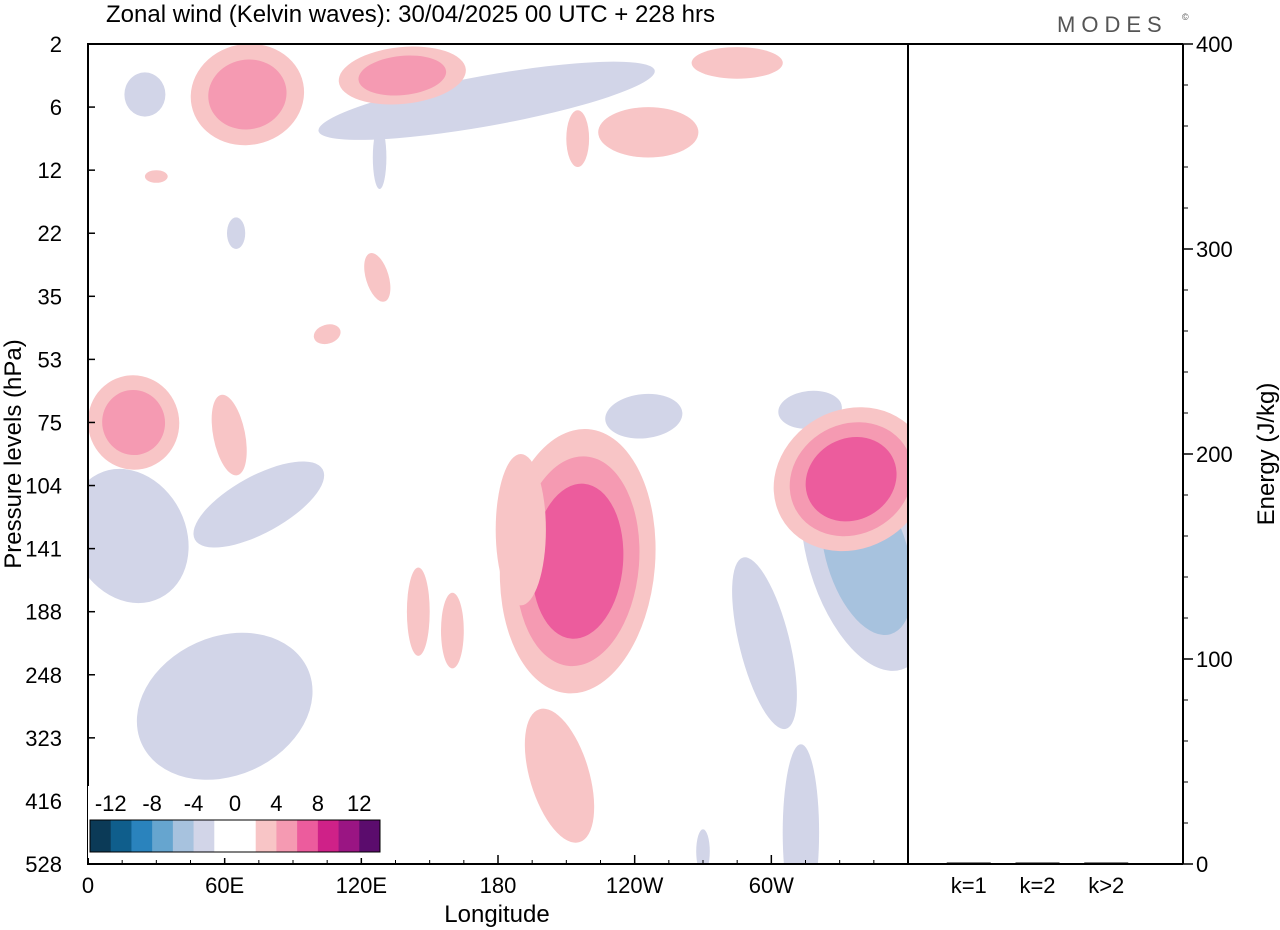 Image resolution: width=1280 pixels, height=930 pixels. Describe the element at coordinates (235, 803) in the screenshot. I see `colorbar-label: 0` at that location.